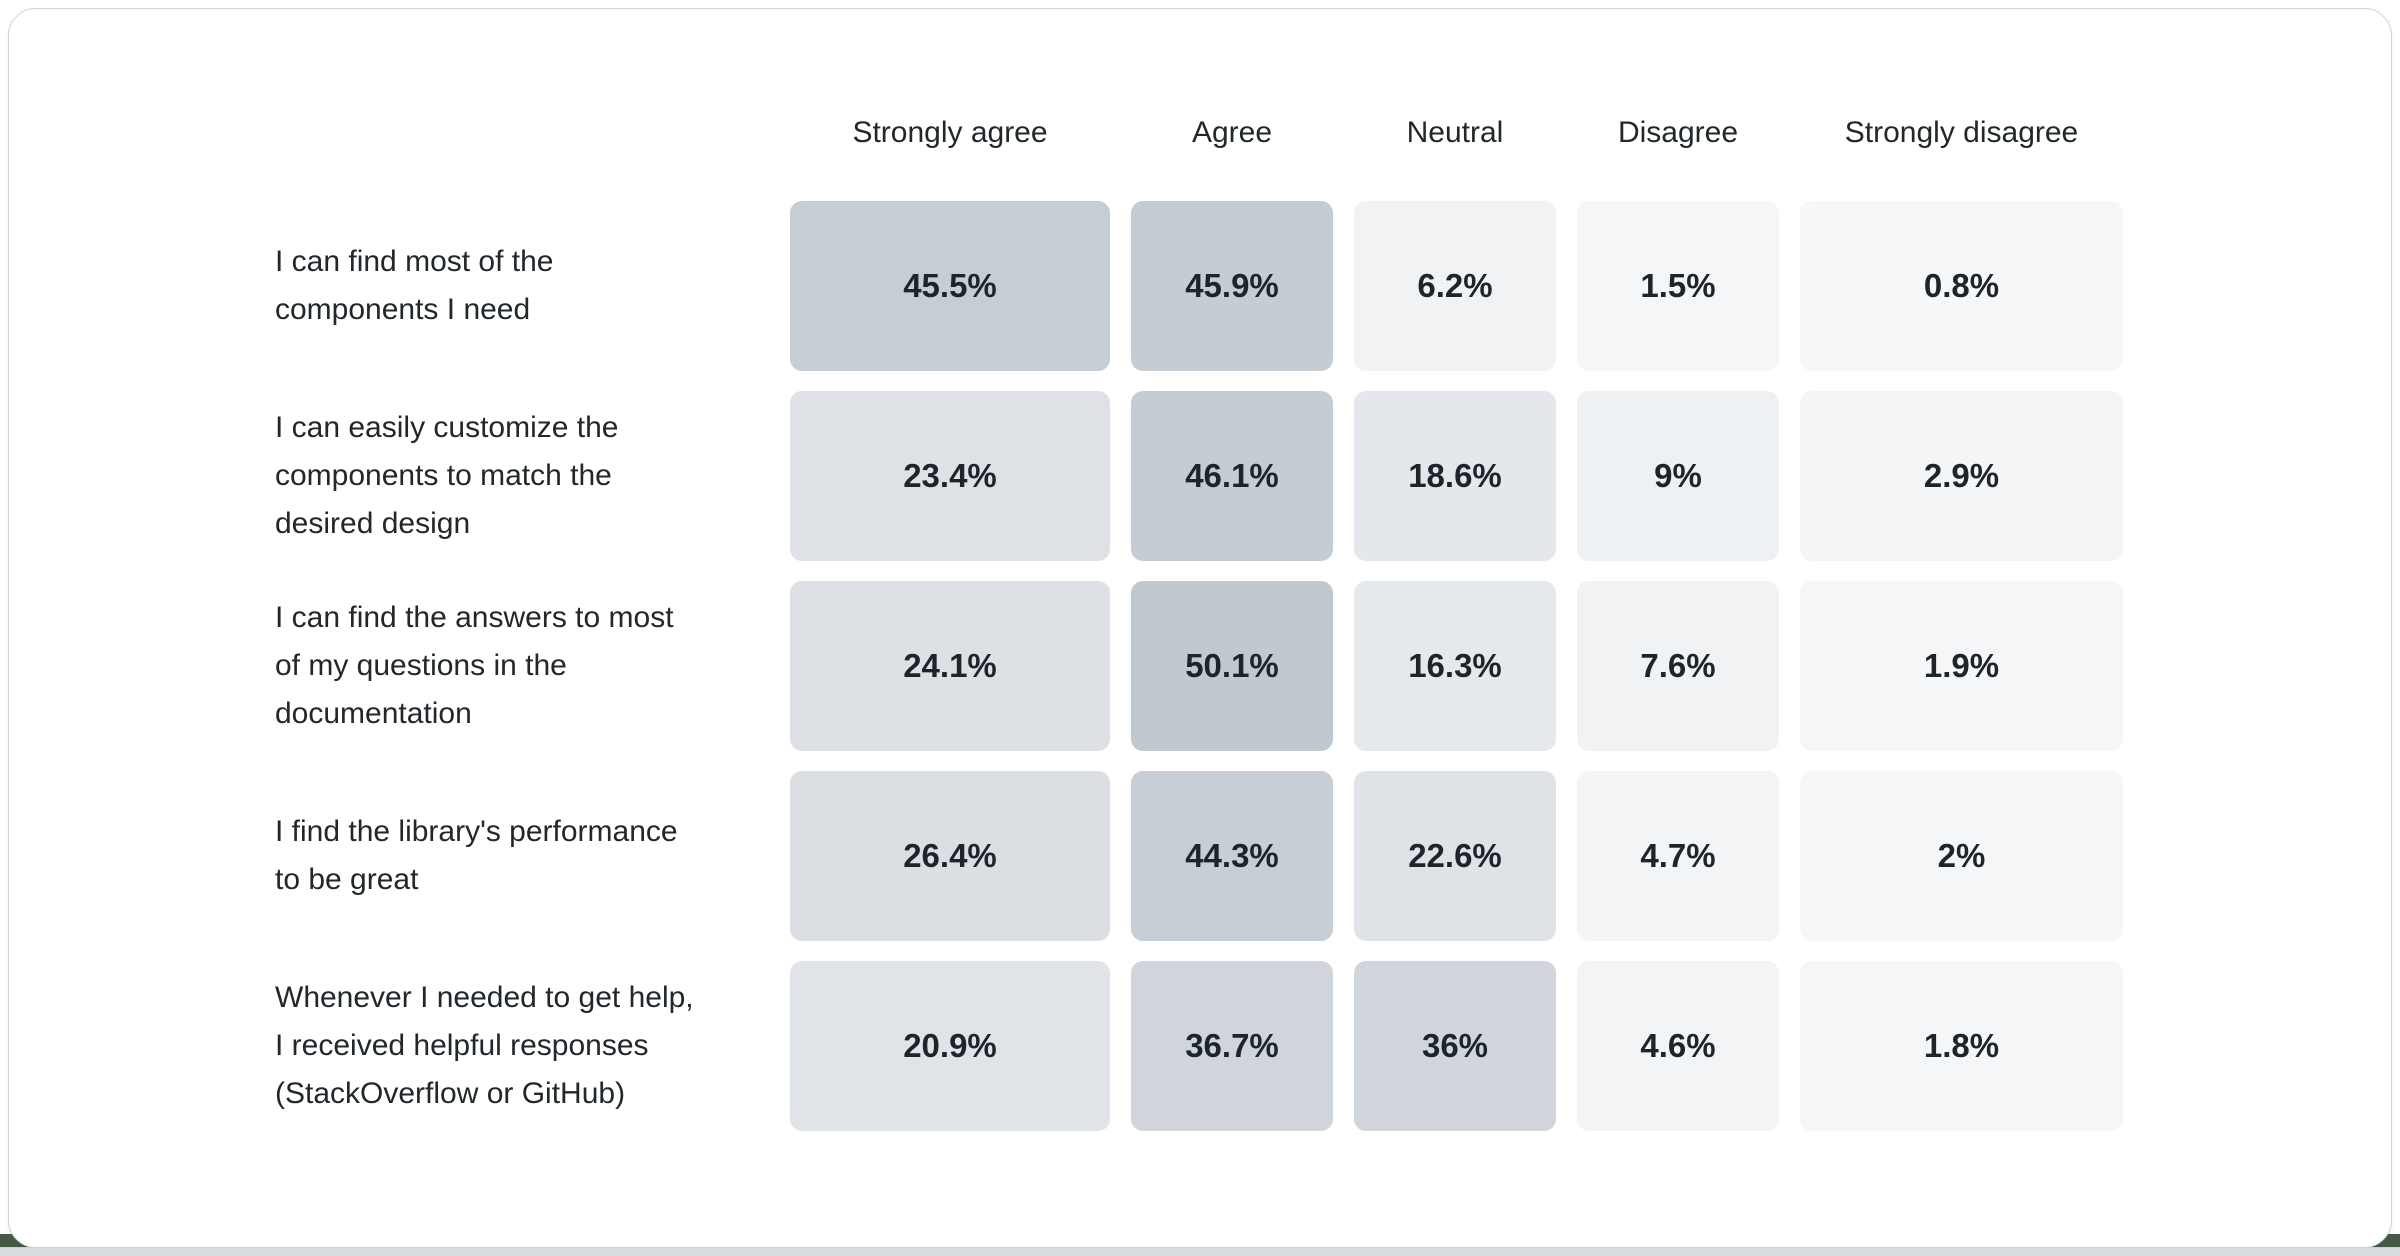 This screenshot has height=1256, width=2400. I want to click on heatmap-cell: 18.6%, so click(1455, 476).